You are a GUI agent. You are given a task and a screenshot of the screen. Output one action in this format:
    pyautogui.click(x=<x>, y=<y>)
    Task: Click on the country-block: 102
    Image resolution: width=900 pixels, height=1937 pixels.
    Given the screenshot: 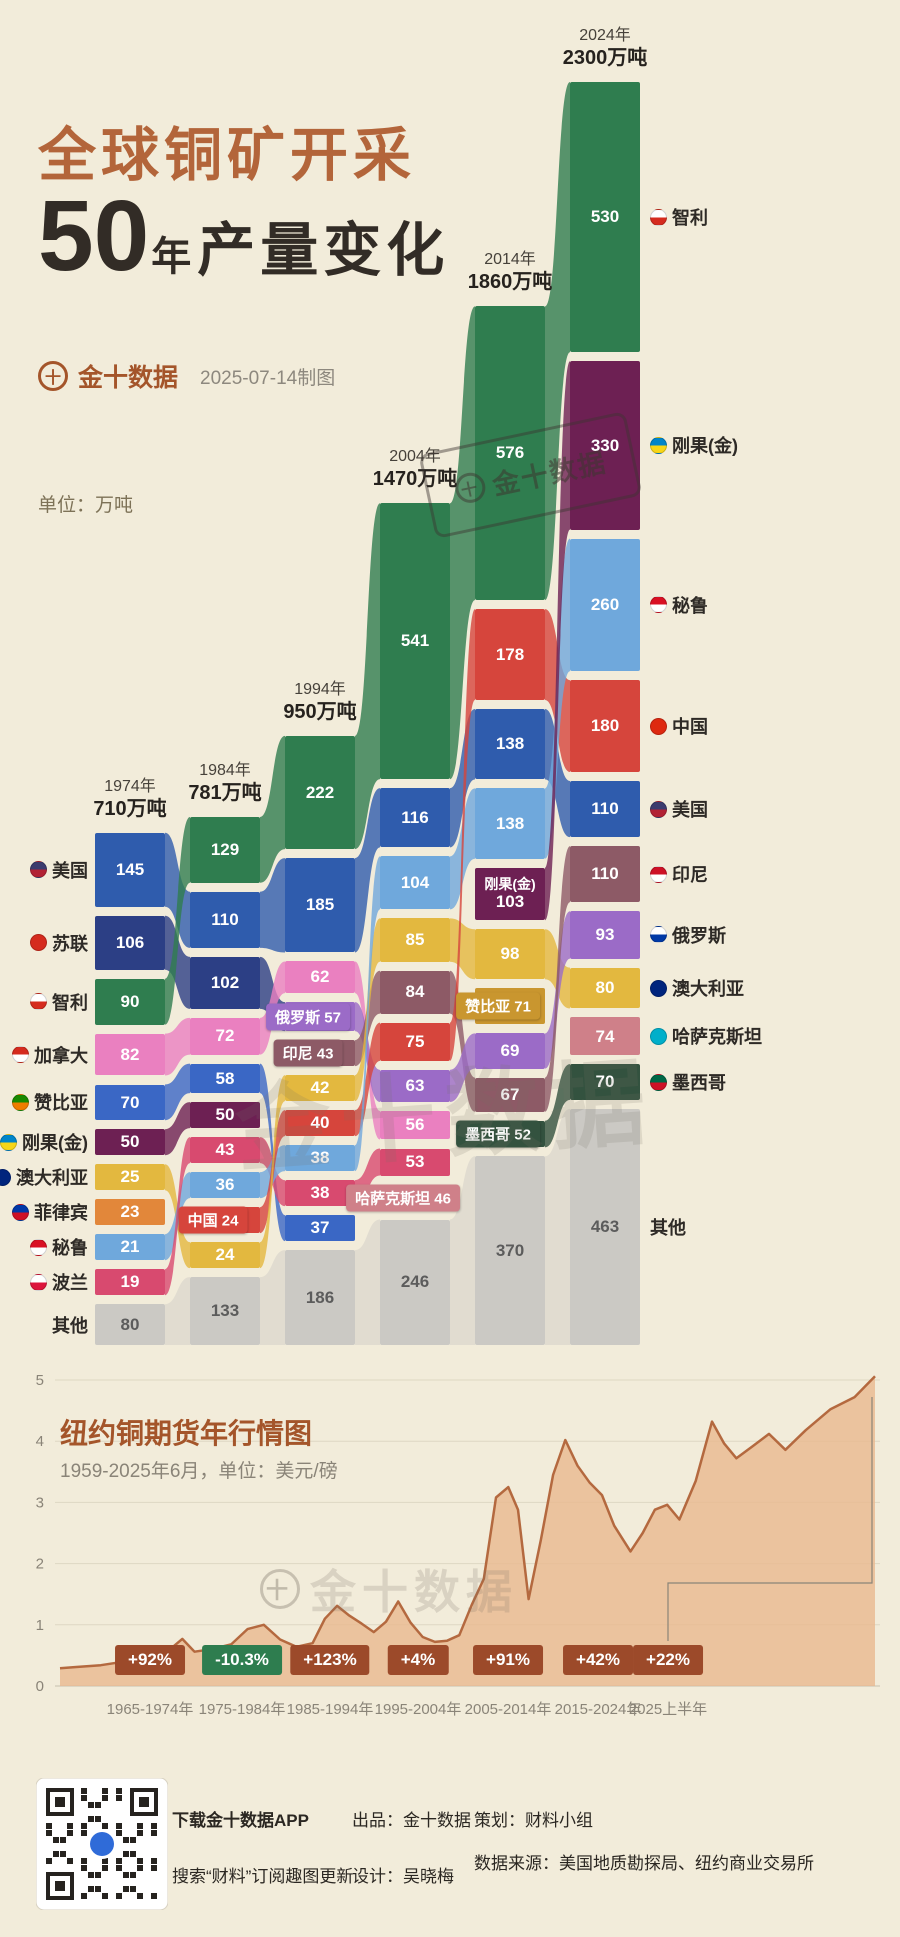 What is the action you would take?
    pyautogui.click(x=225, y=982)
    